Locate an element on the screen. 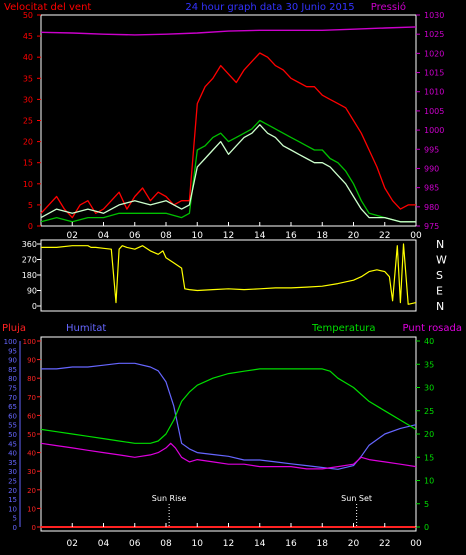 This screenshot has height=555, width=466. humidity-y-tick-label: 10 is located at coordinates (31, 509).